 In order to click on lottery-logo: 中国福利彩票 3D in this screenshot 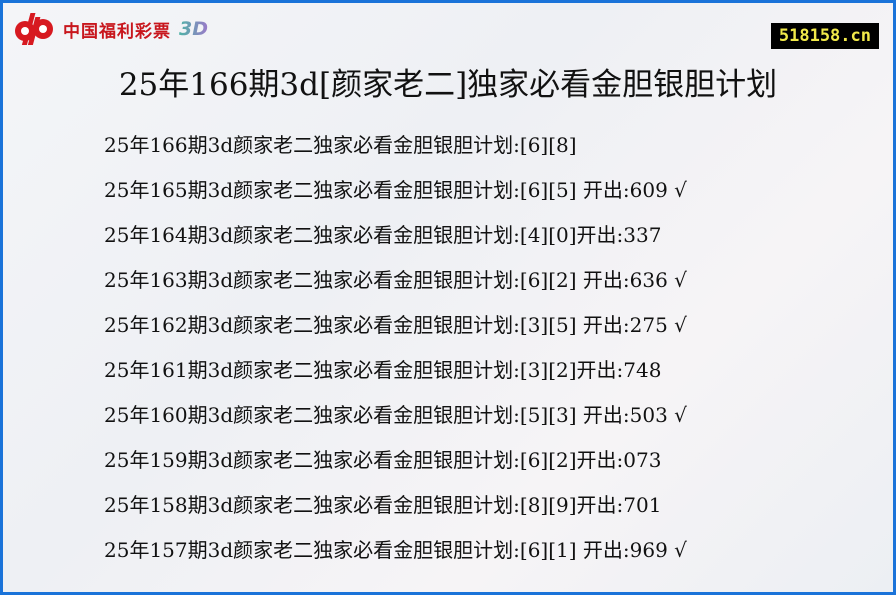, I will do `click(109, 29)`.